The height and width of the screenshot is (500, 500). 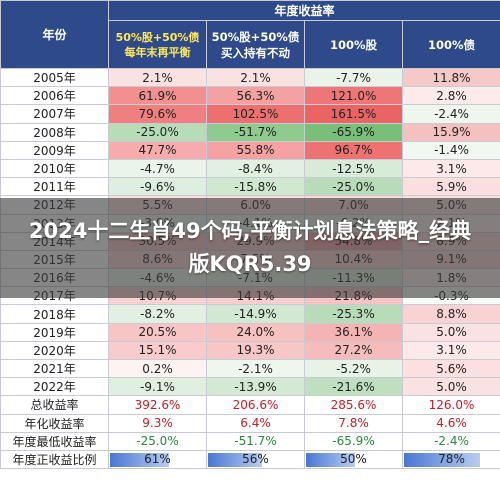 I want to click on table-row: 2006年 61.9% 56.3% 121.0% 2.8%, so click(x=250, y=96).